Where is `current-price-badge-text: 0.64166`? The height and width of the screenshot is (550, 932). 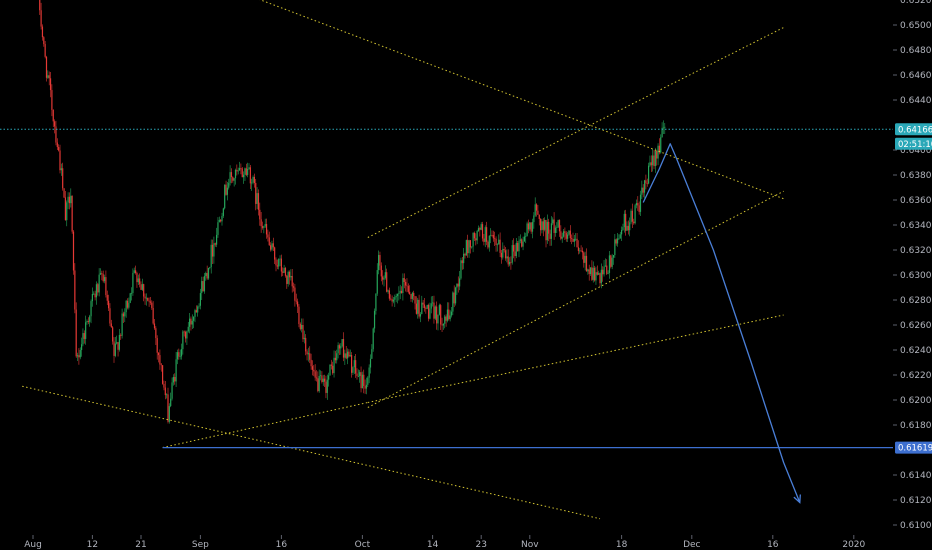
current-price-badge-text: 0.64166 is located at coordinates (915, 130).